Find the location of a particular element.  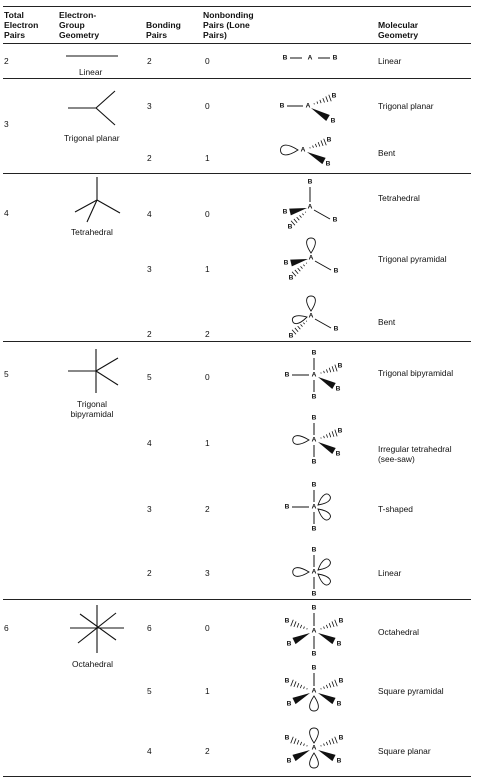

total-pairs-4: 4 is located at coordinates (6, 213).